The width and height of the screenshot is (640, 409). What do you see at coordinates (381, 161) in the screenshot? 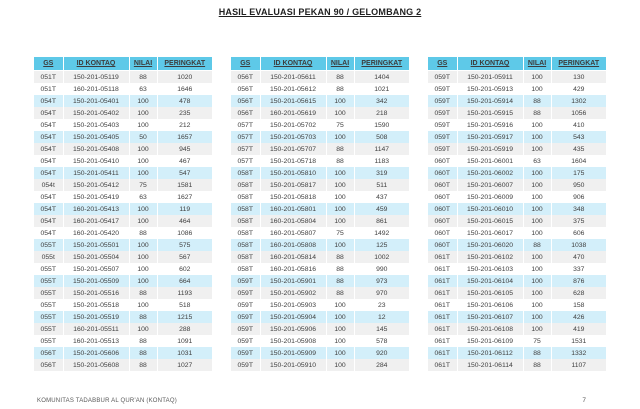
I see `cell-col-peringkat: 1183` at bounding box center [381, 161].